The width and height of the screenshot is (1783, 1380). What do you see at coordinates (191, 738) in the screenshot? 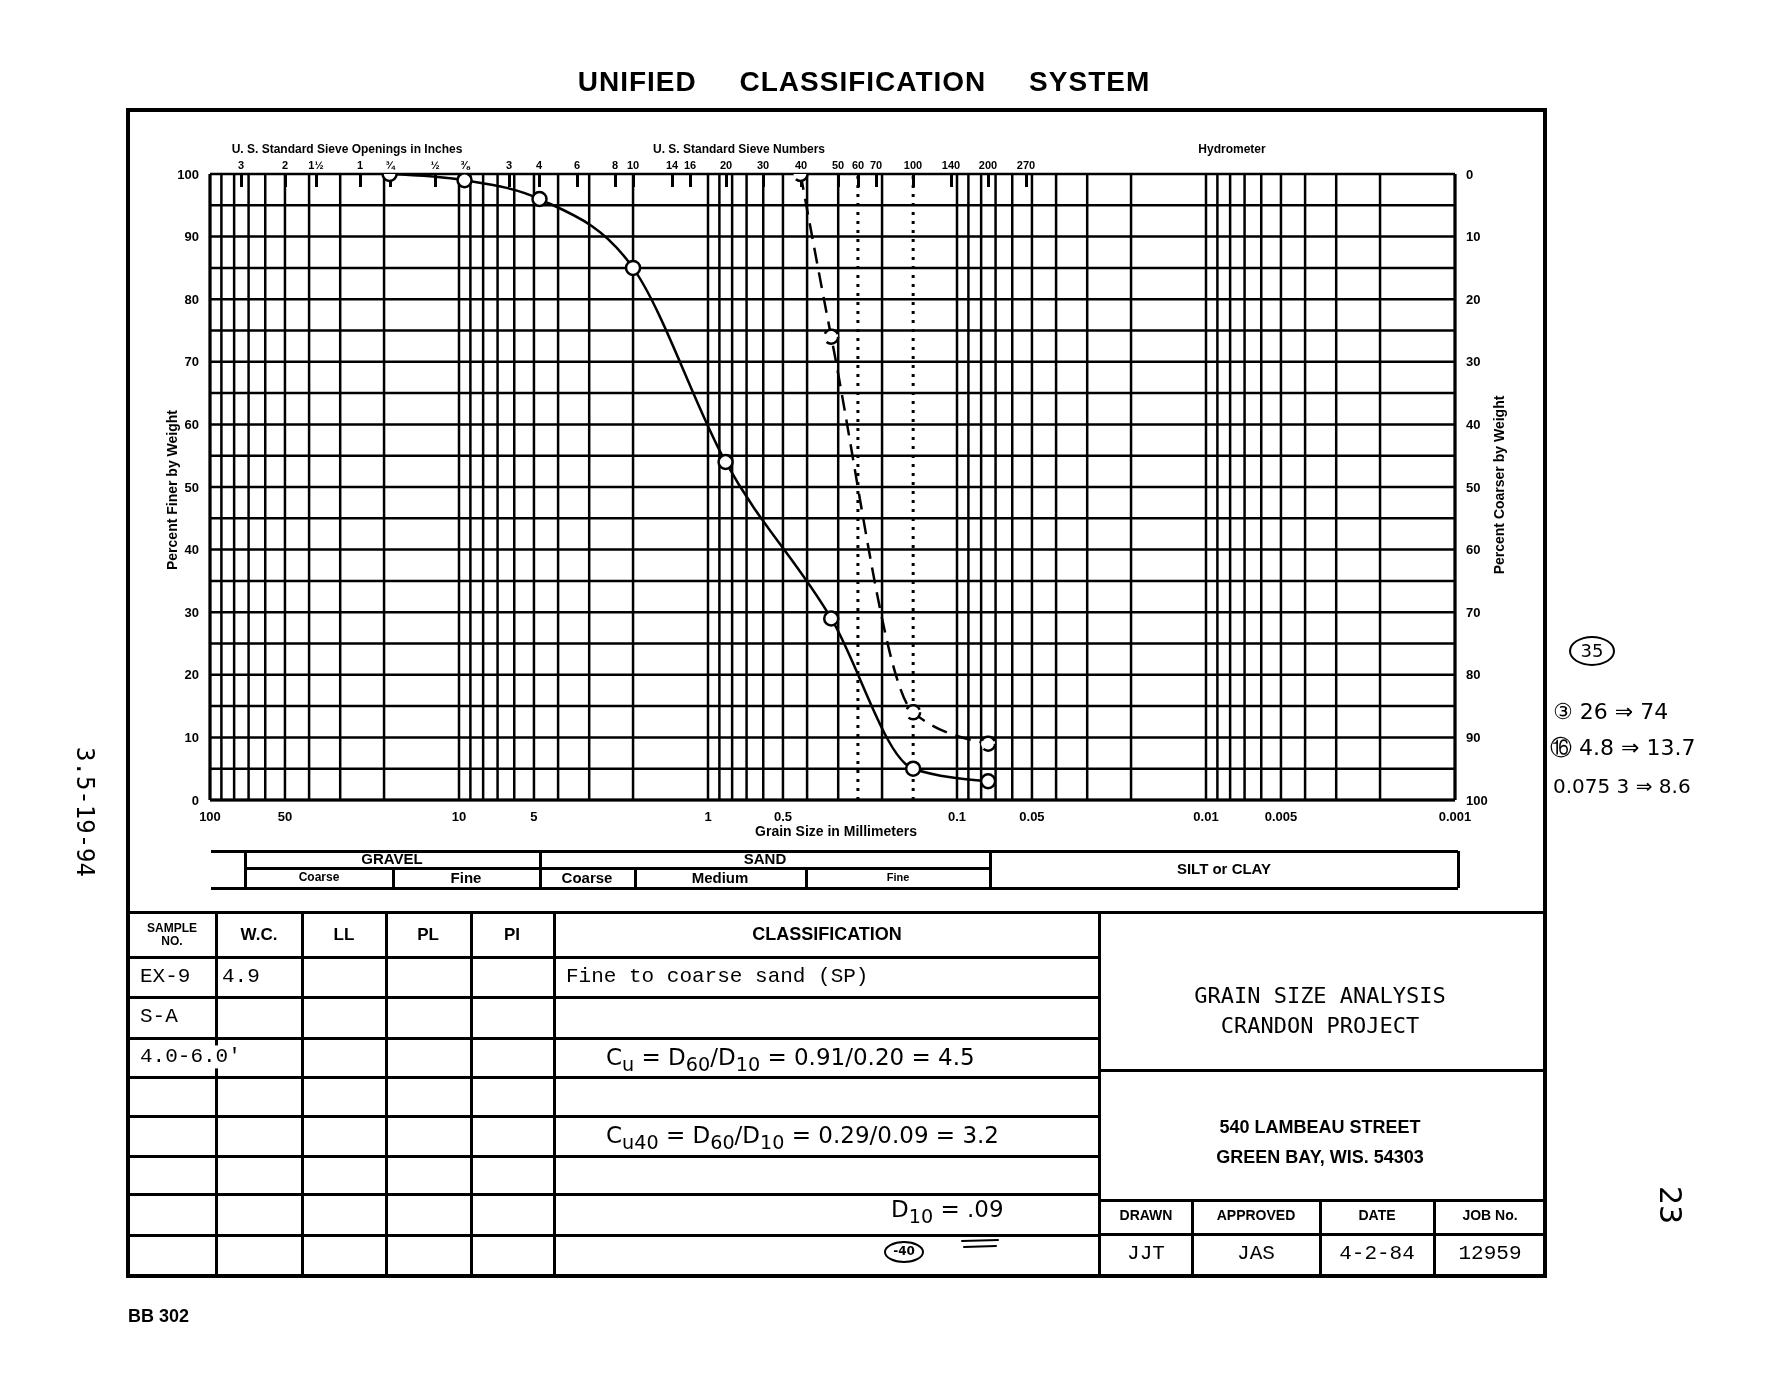
I see `y-tick-label: 10` at bounding box center [191, 738].